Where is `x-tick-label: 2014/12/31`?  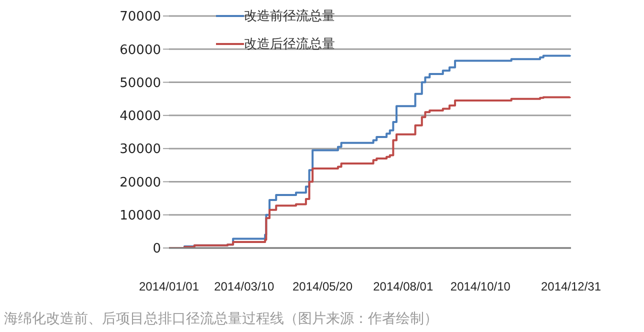
x-tick-label: 2014/12/31 is located at coordinates (571, 287).